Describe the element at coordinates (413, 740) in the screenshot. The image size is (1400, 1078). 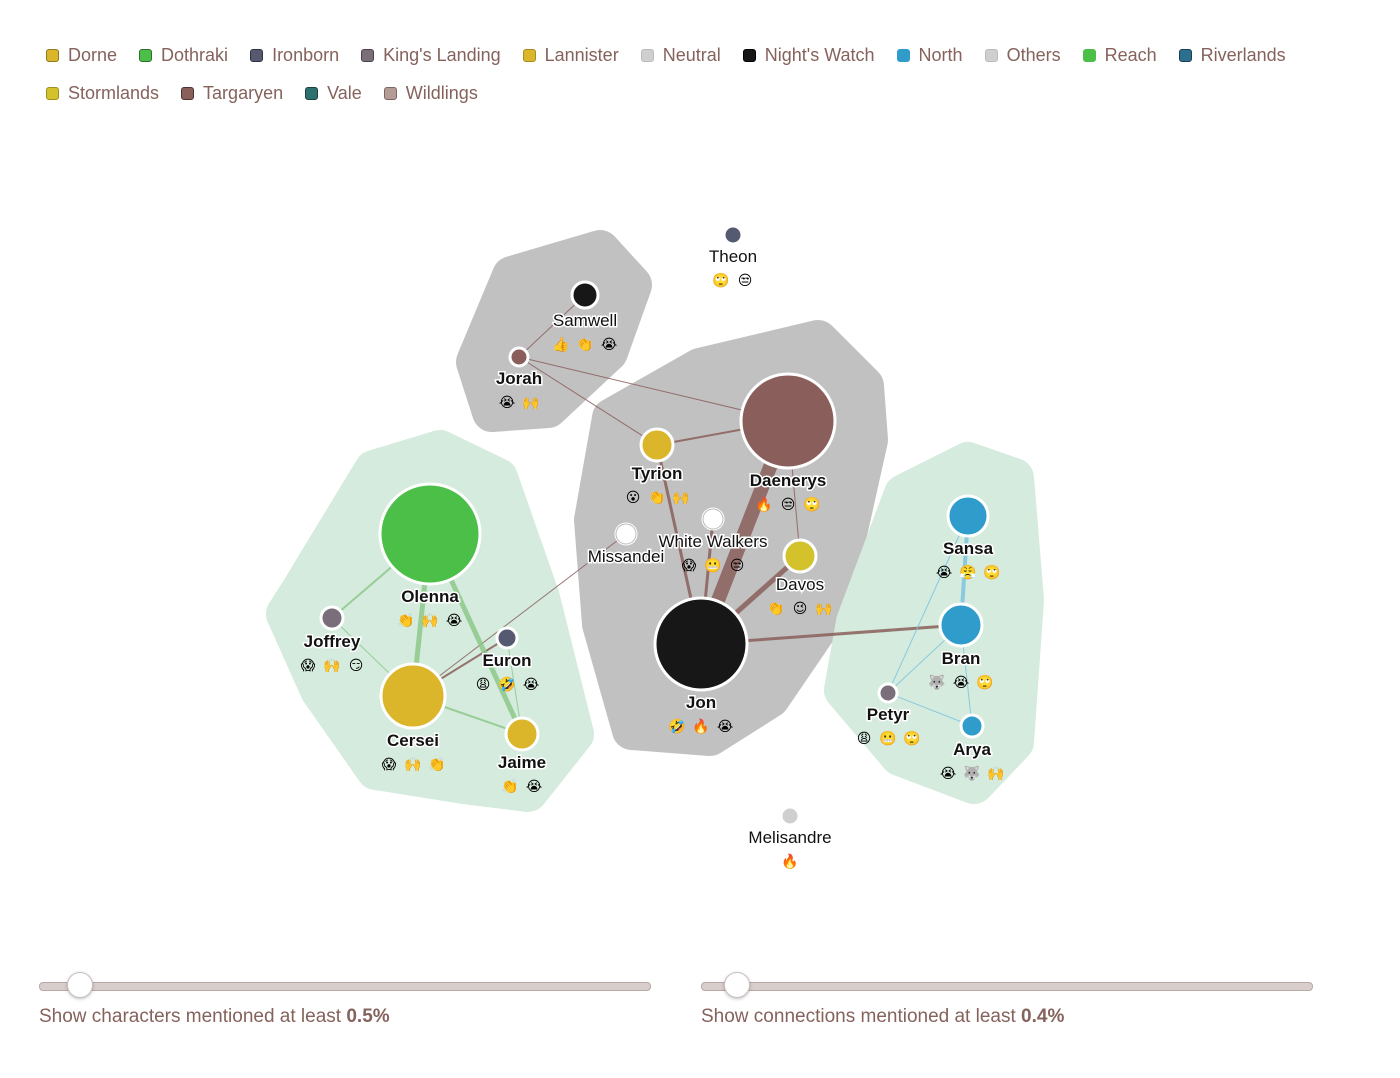
I see `node-label: Cersei` at that location.